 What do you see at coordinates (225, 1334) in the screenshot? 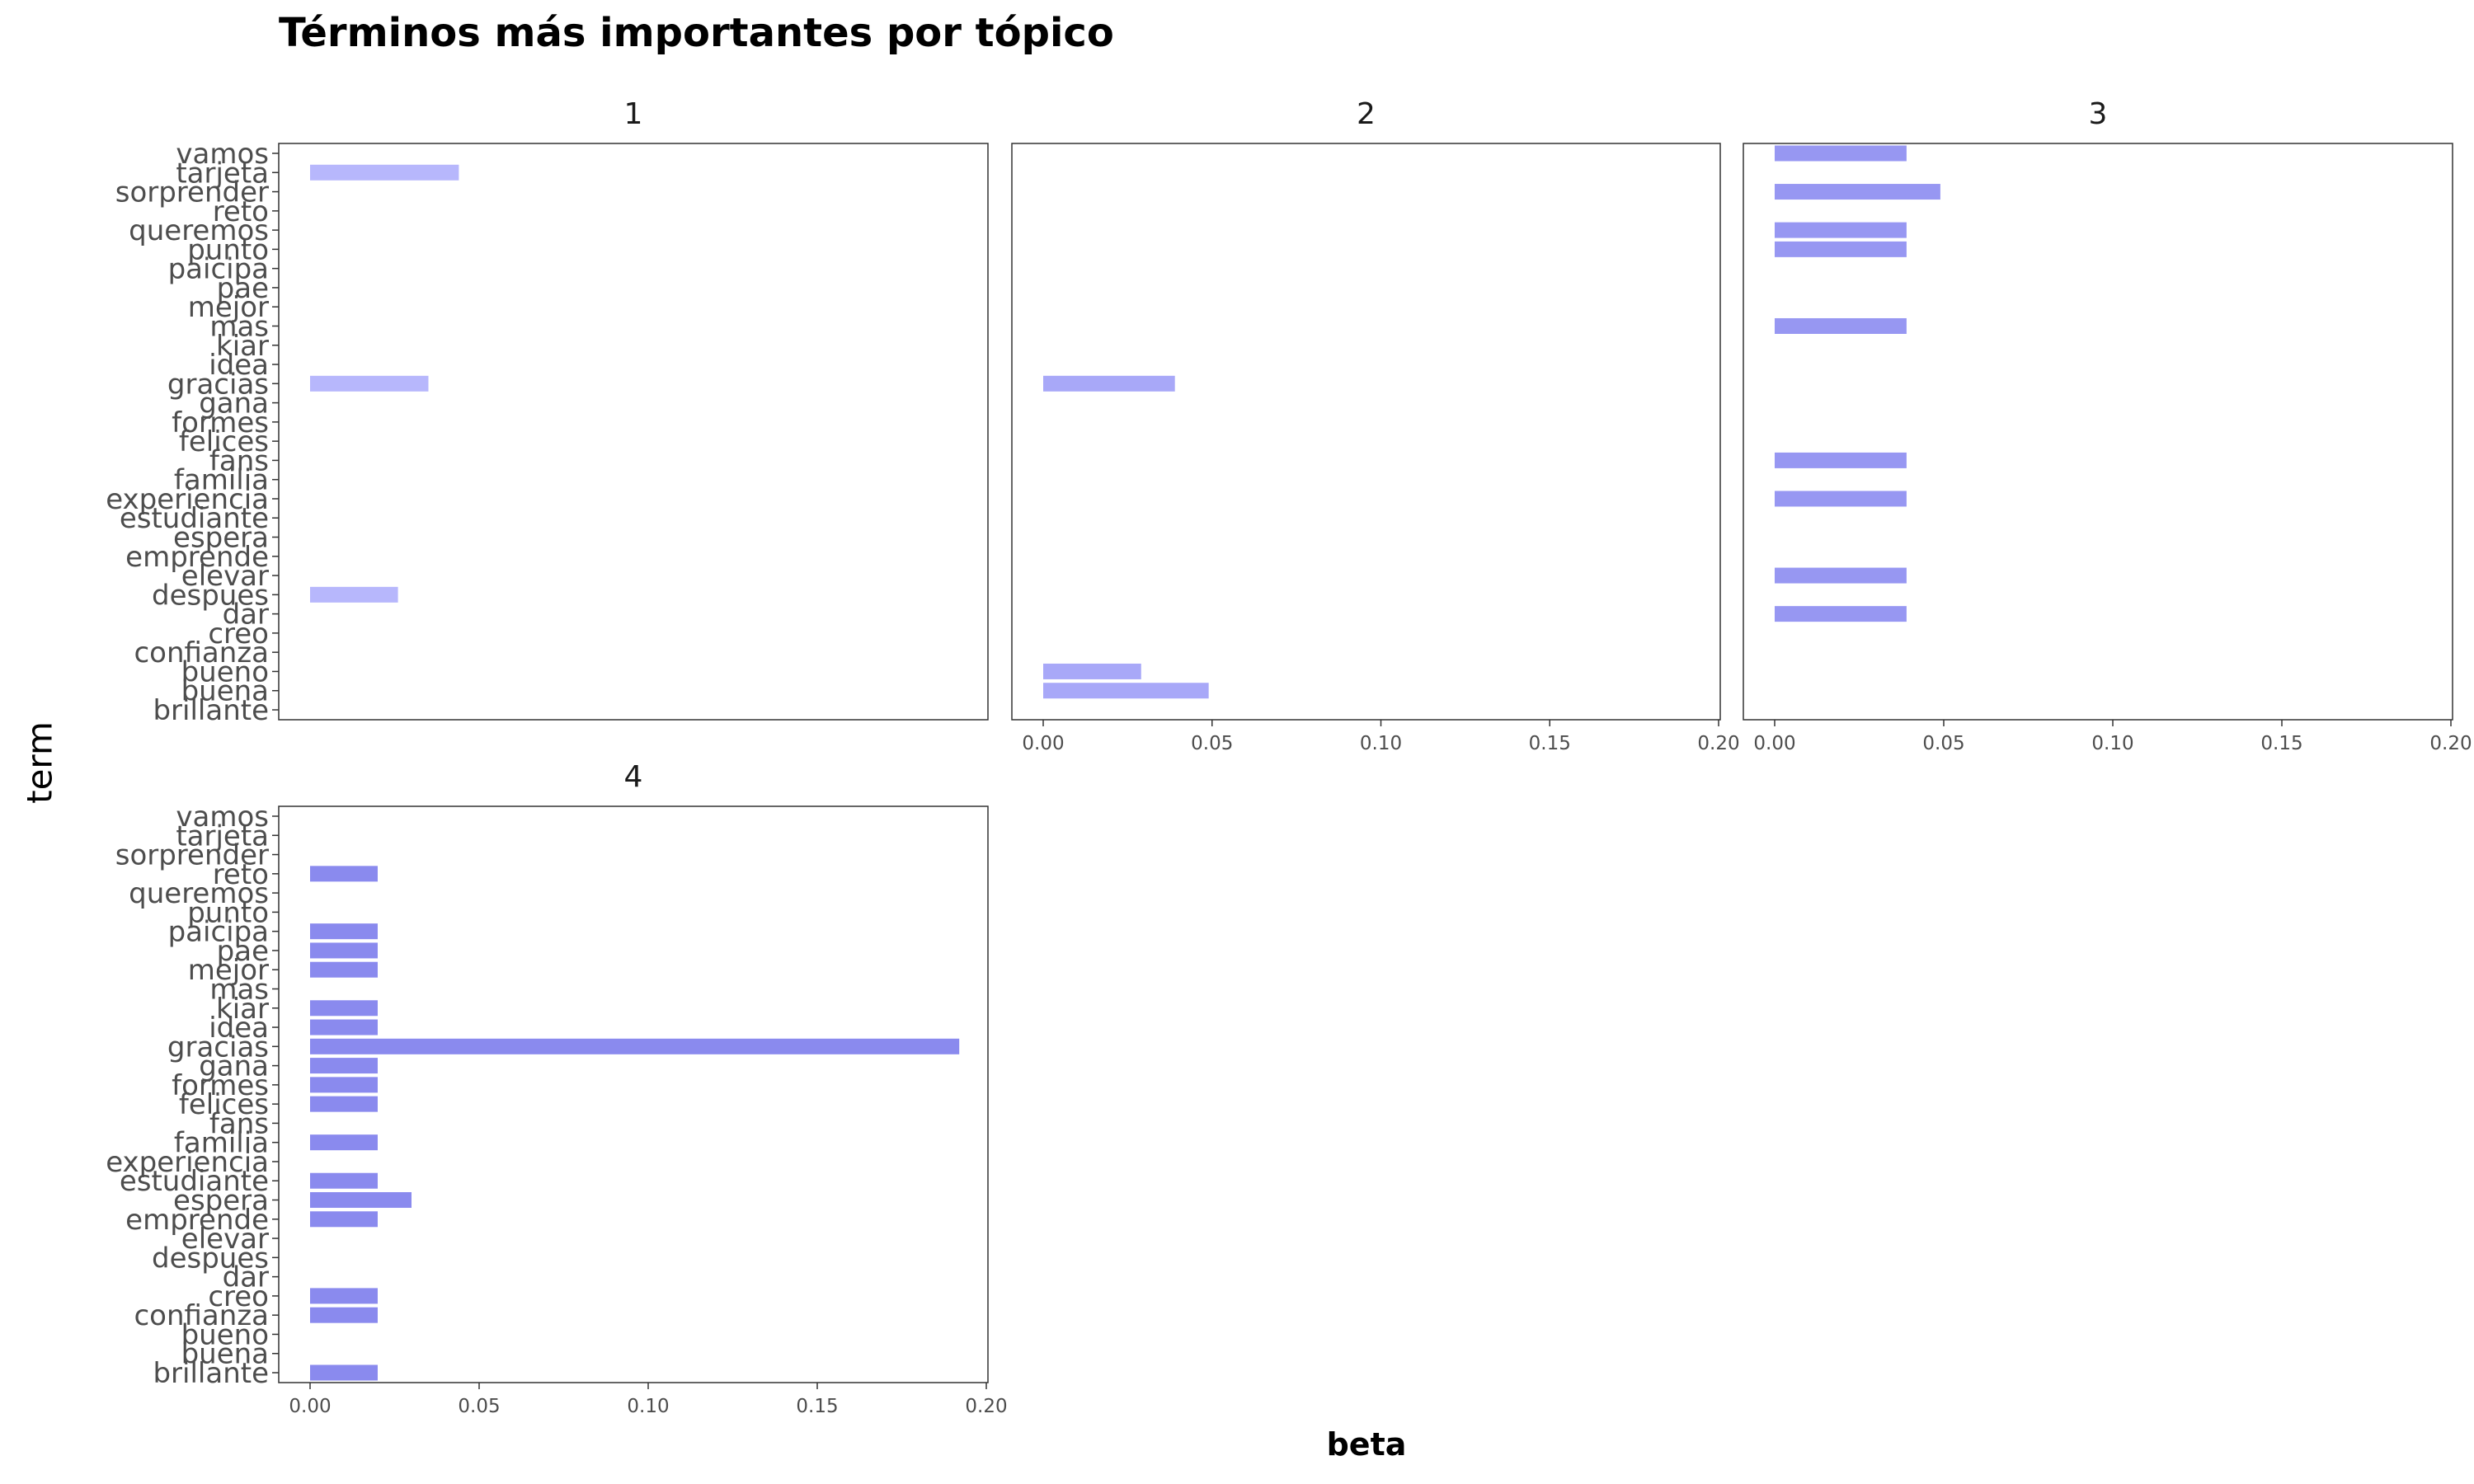
I see `ytick-label-4-bueno: bueno` at bounding box center [225, 1334].